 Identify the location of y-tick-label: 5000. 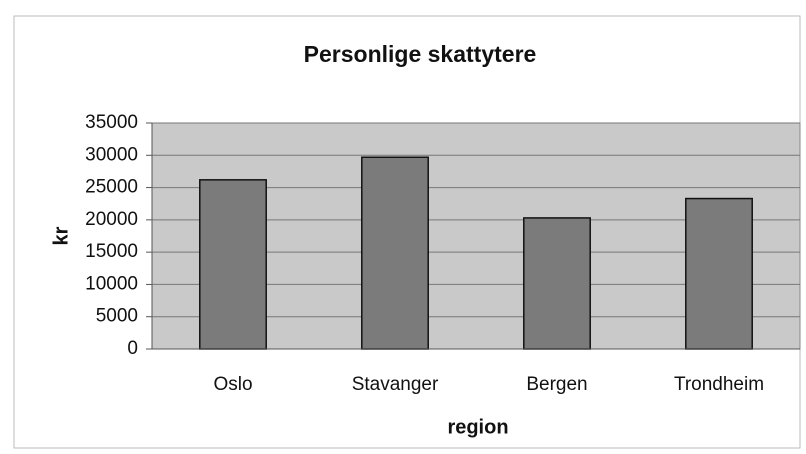
(117, 316).